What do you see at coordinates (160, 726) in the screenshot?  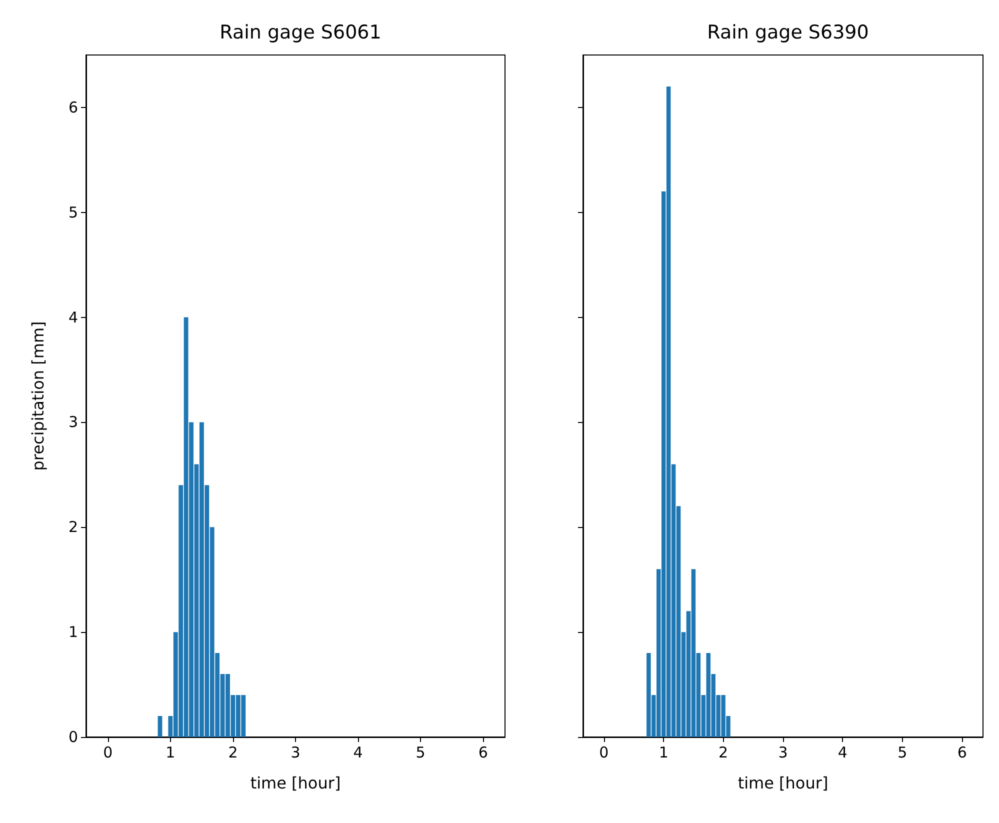 I see `bar` at bounding box center [160, 726].